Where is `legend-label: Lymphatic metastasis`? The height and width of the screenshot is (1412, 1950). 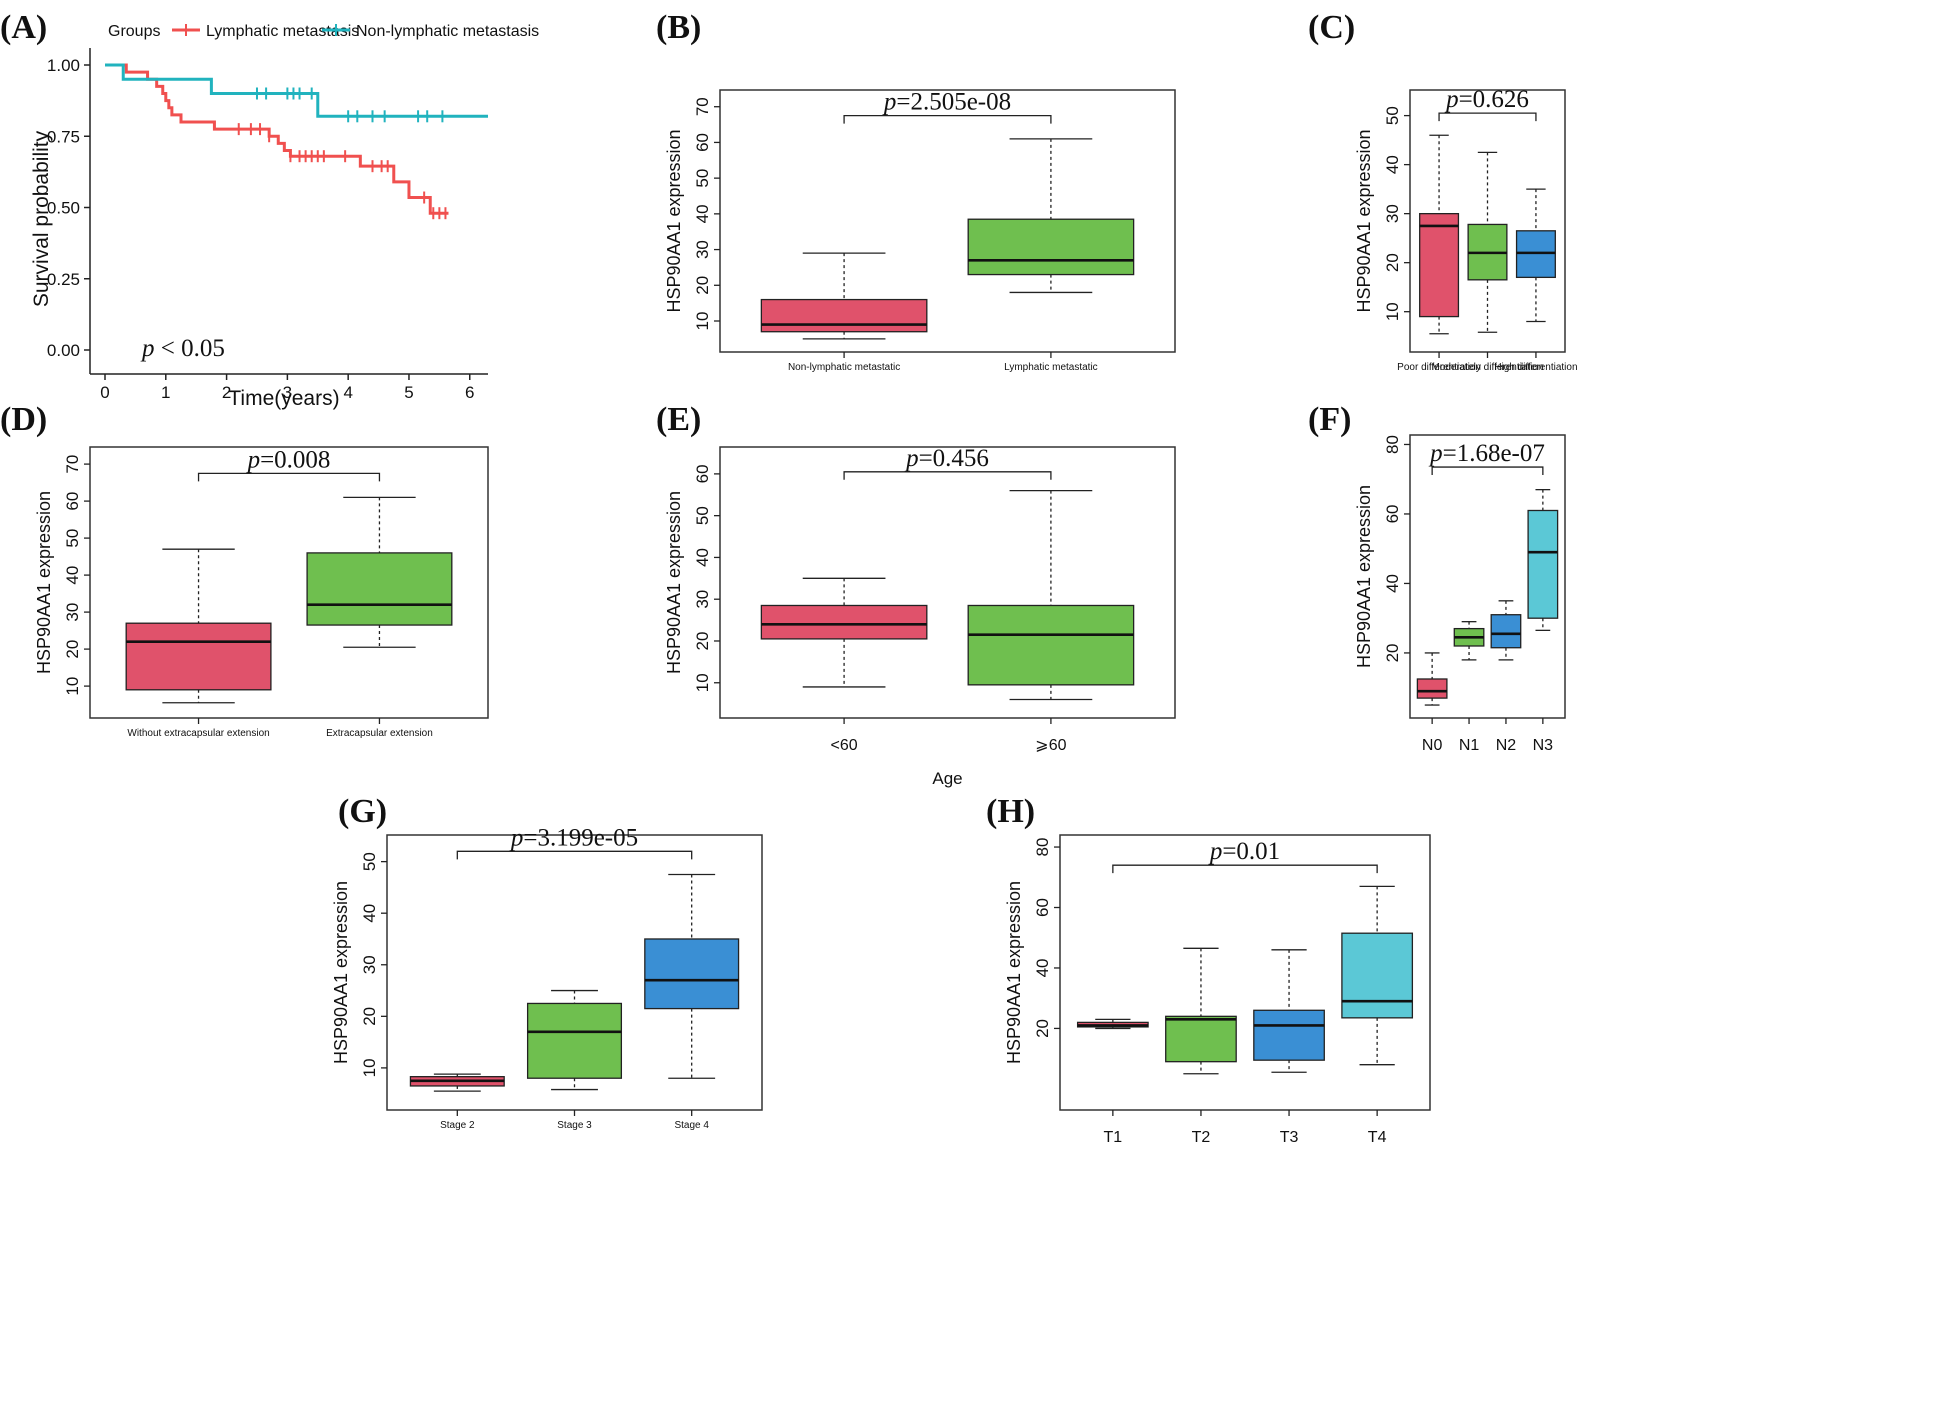
legend-label: Lymphatic metastasis is located at coordinates (282, 31).